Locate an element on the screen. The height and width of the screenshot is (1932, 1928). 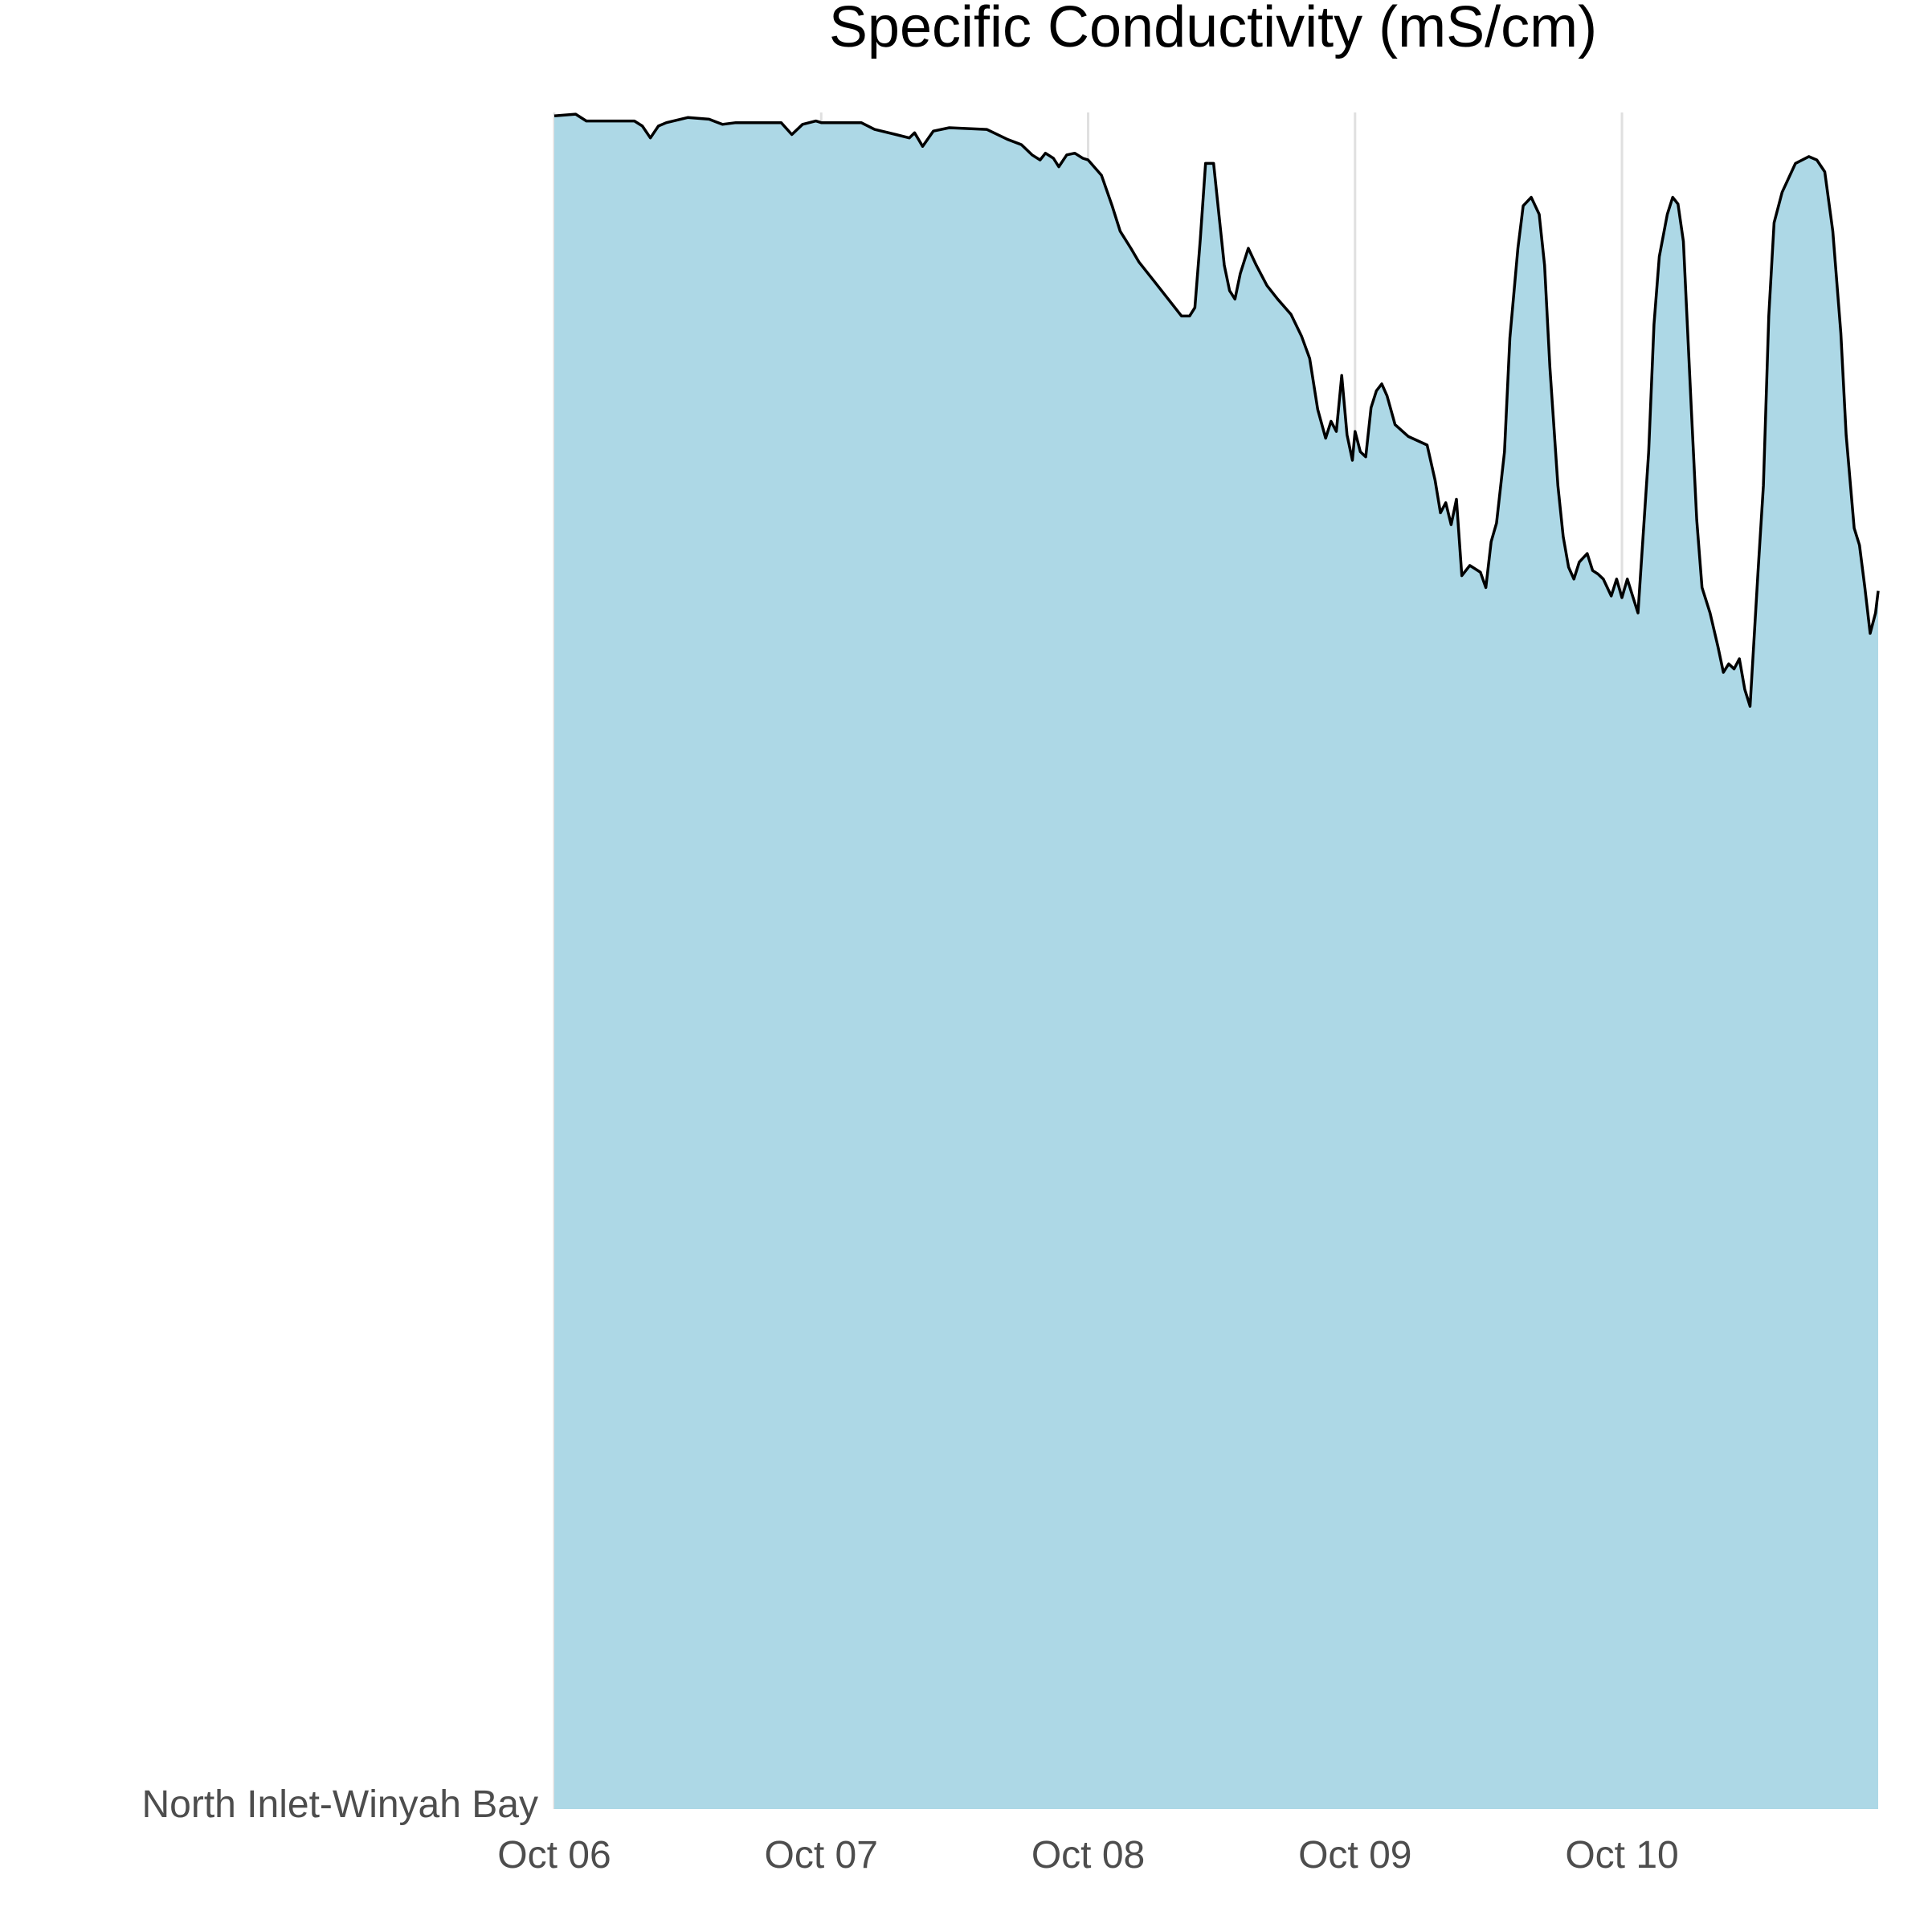
chart-title: Specific Conductivity (mS/cm) is located at coordinates (1213, 30).